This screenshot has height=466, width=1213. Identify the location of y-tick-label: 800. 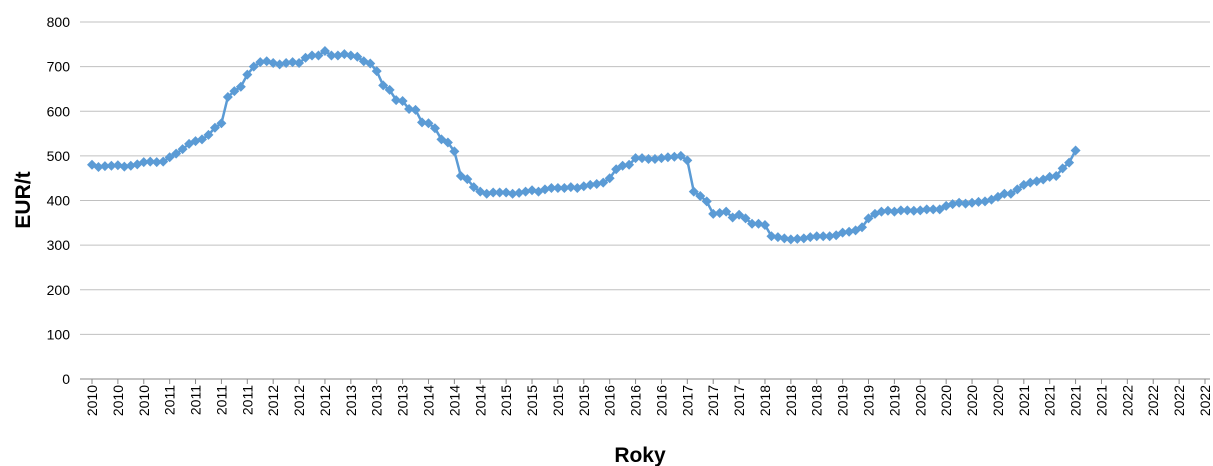
(59, 22).